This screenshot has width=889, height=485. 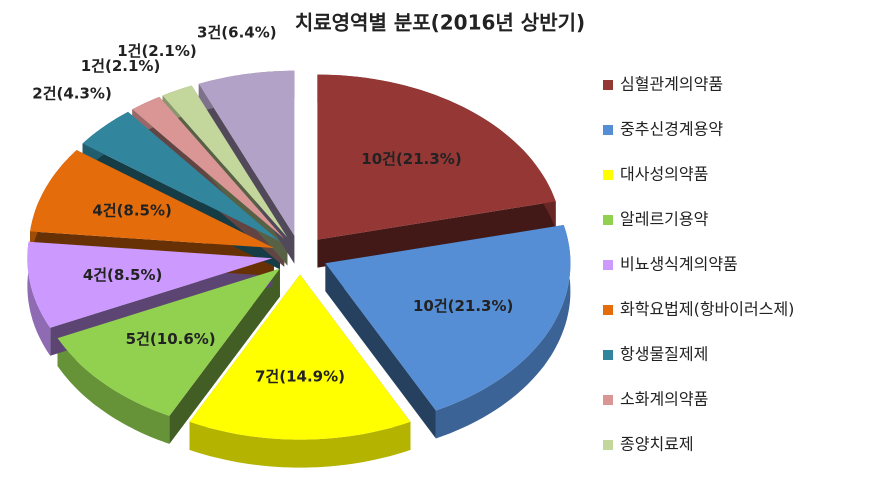 I want to click on legend-label: 대사성의약품, so click(x=664, y=174).